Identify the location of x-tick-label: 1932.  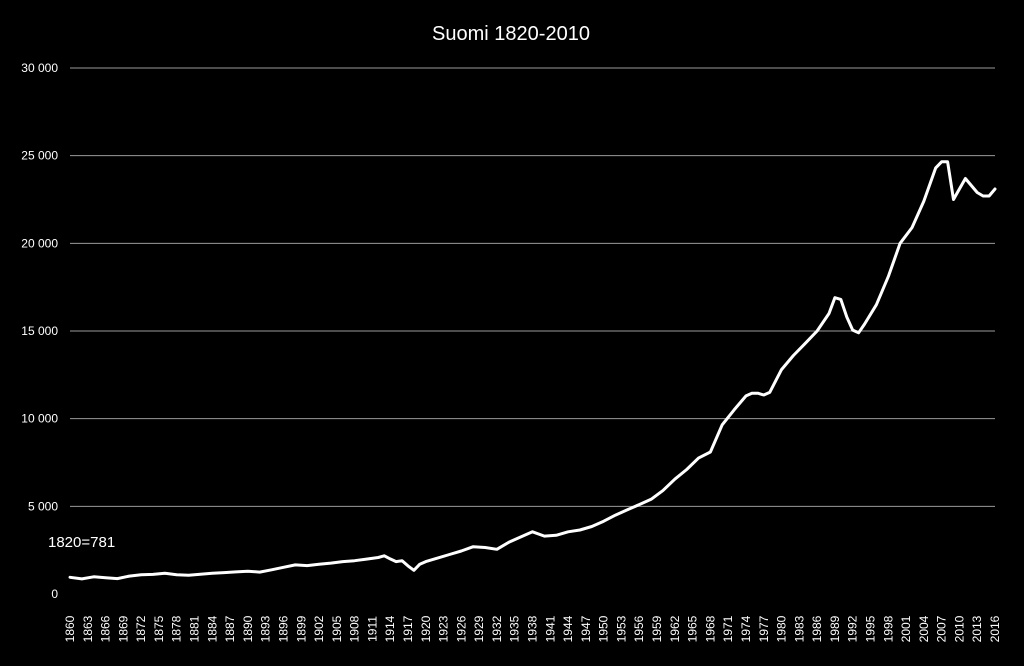
(497, 628).